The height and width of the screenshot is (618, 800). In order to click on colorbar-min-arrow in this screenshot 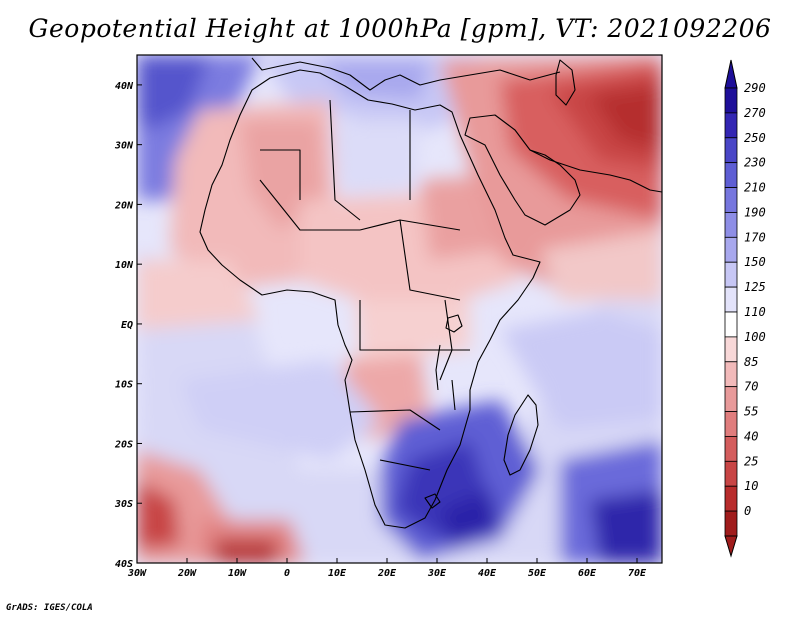, I will do `click(731, 546)`.